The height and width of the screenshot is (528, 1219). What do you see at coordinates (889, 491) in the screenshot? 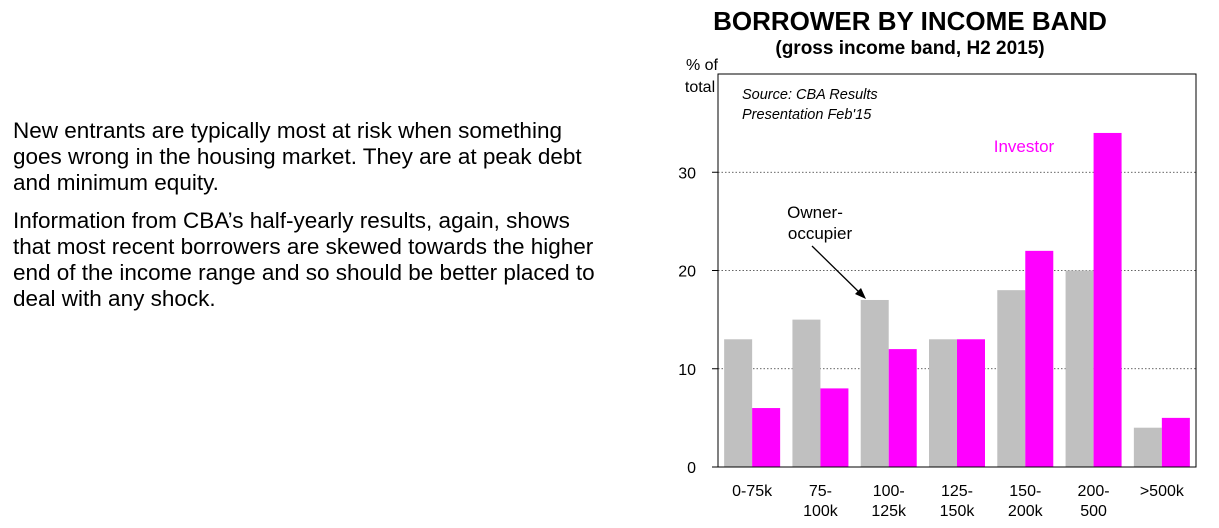
I see `x-tick-label-2-line-0: 100-` at bounding box center [889, 491].